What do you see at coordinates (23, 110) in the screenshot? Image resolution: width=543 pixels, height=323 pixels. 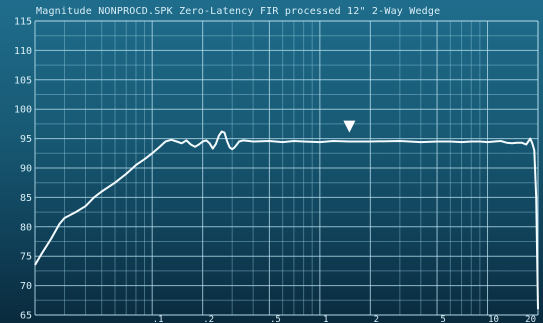 I see `y-tick-label: 100` at bounding box center [23, 110].